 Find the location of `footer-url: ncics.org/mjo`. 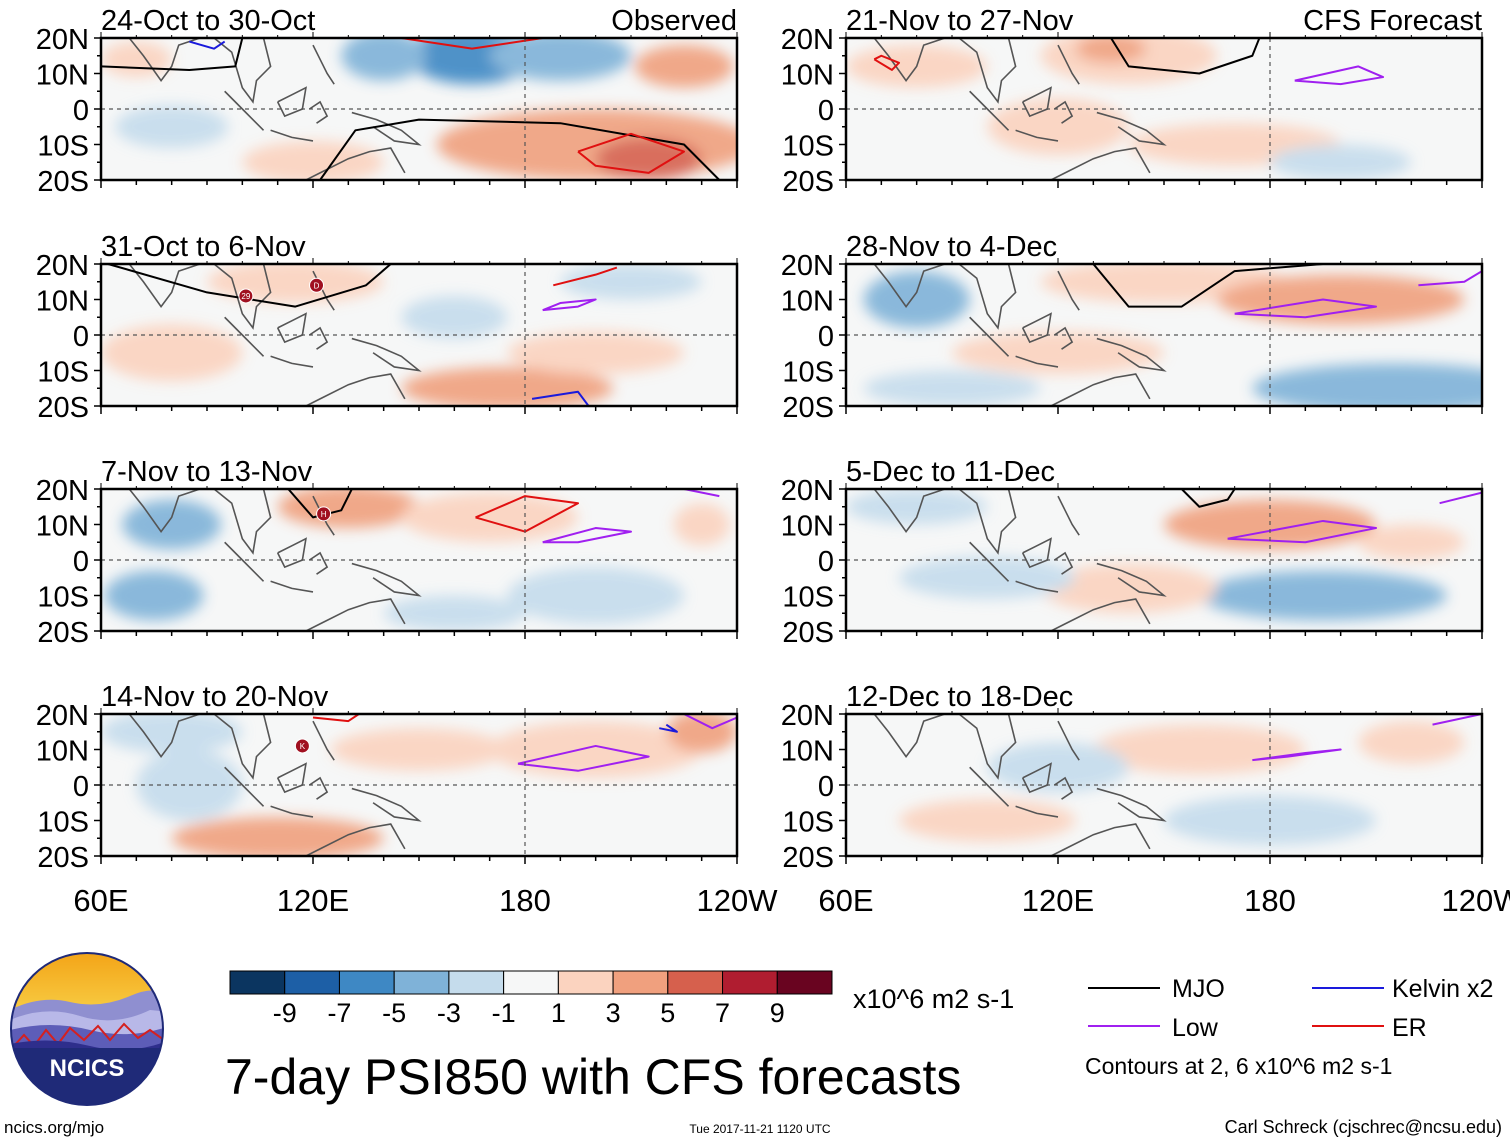

footer-url: ncics.org/mjo is located at coordinates (54, 1127).